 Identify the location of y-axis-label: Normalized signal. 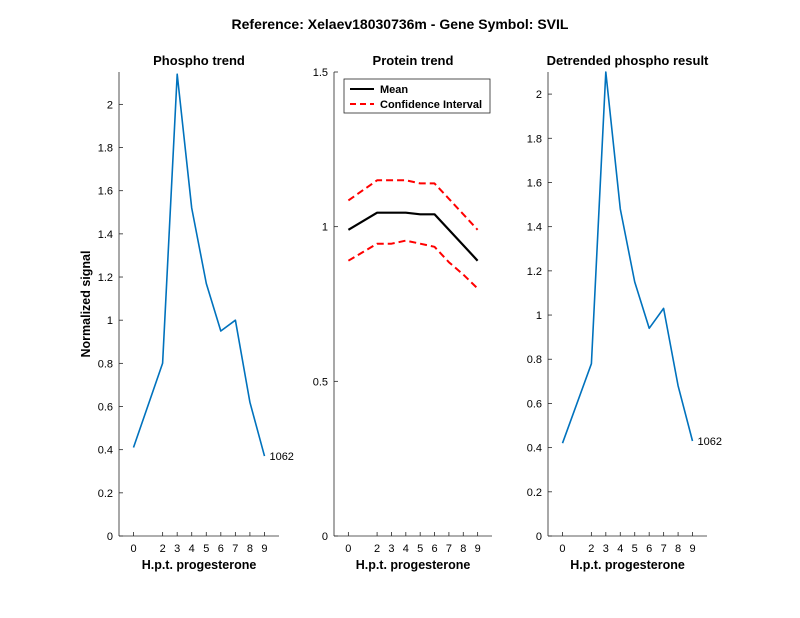
(86, 304).